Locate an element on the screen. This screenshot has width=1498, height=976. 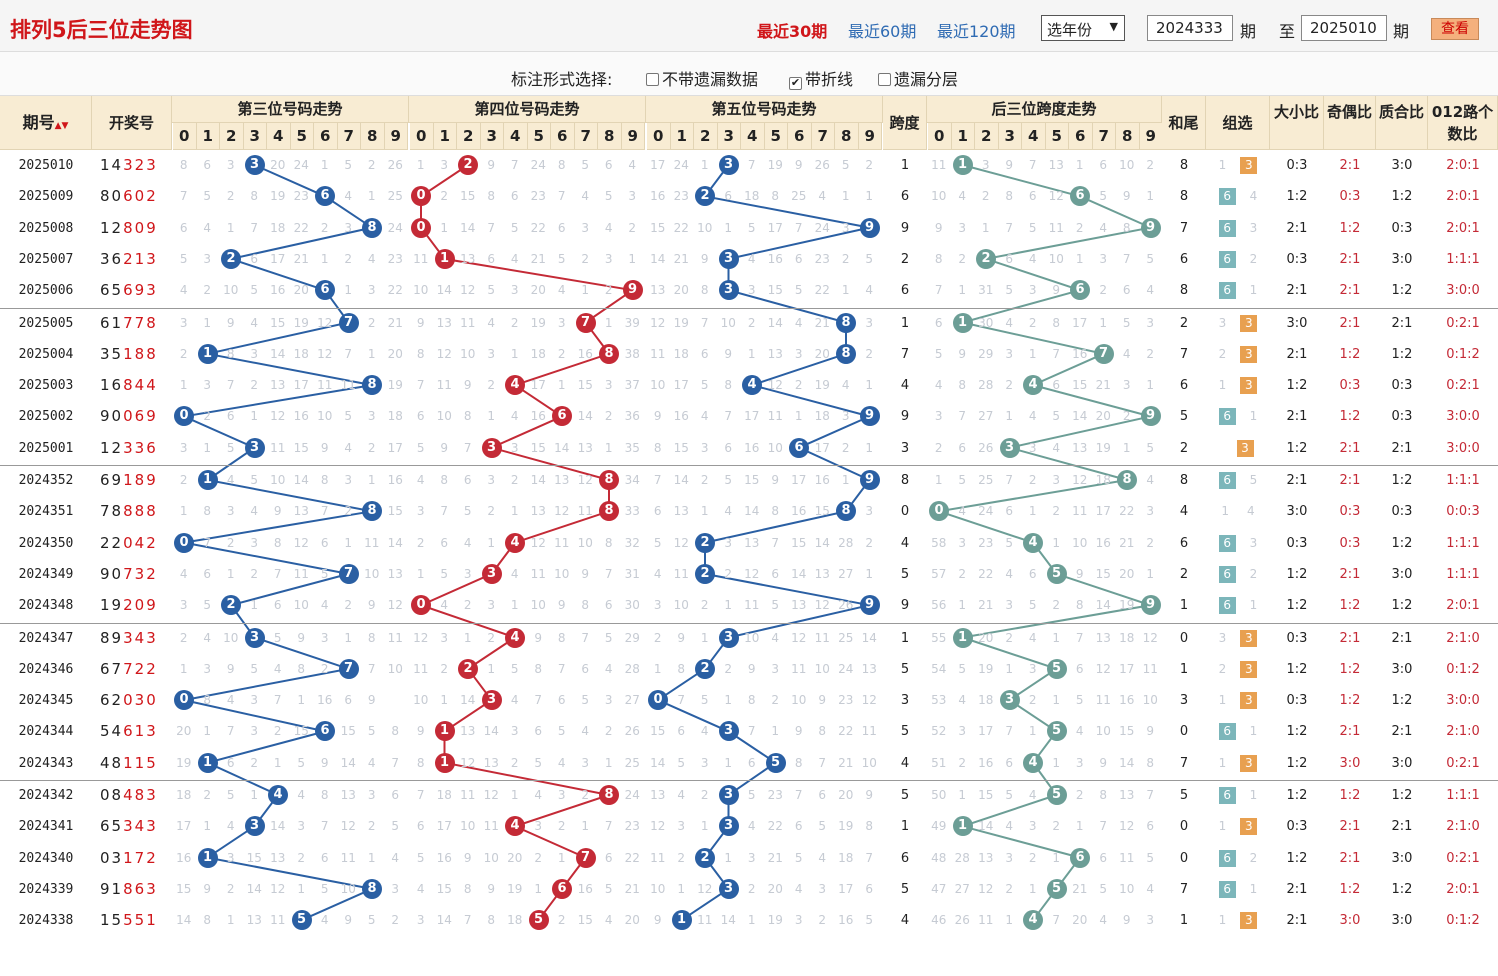
pos3-miss: 17 is located at coordinates (395, 447).